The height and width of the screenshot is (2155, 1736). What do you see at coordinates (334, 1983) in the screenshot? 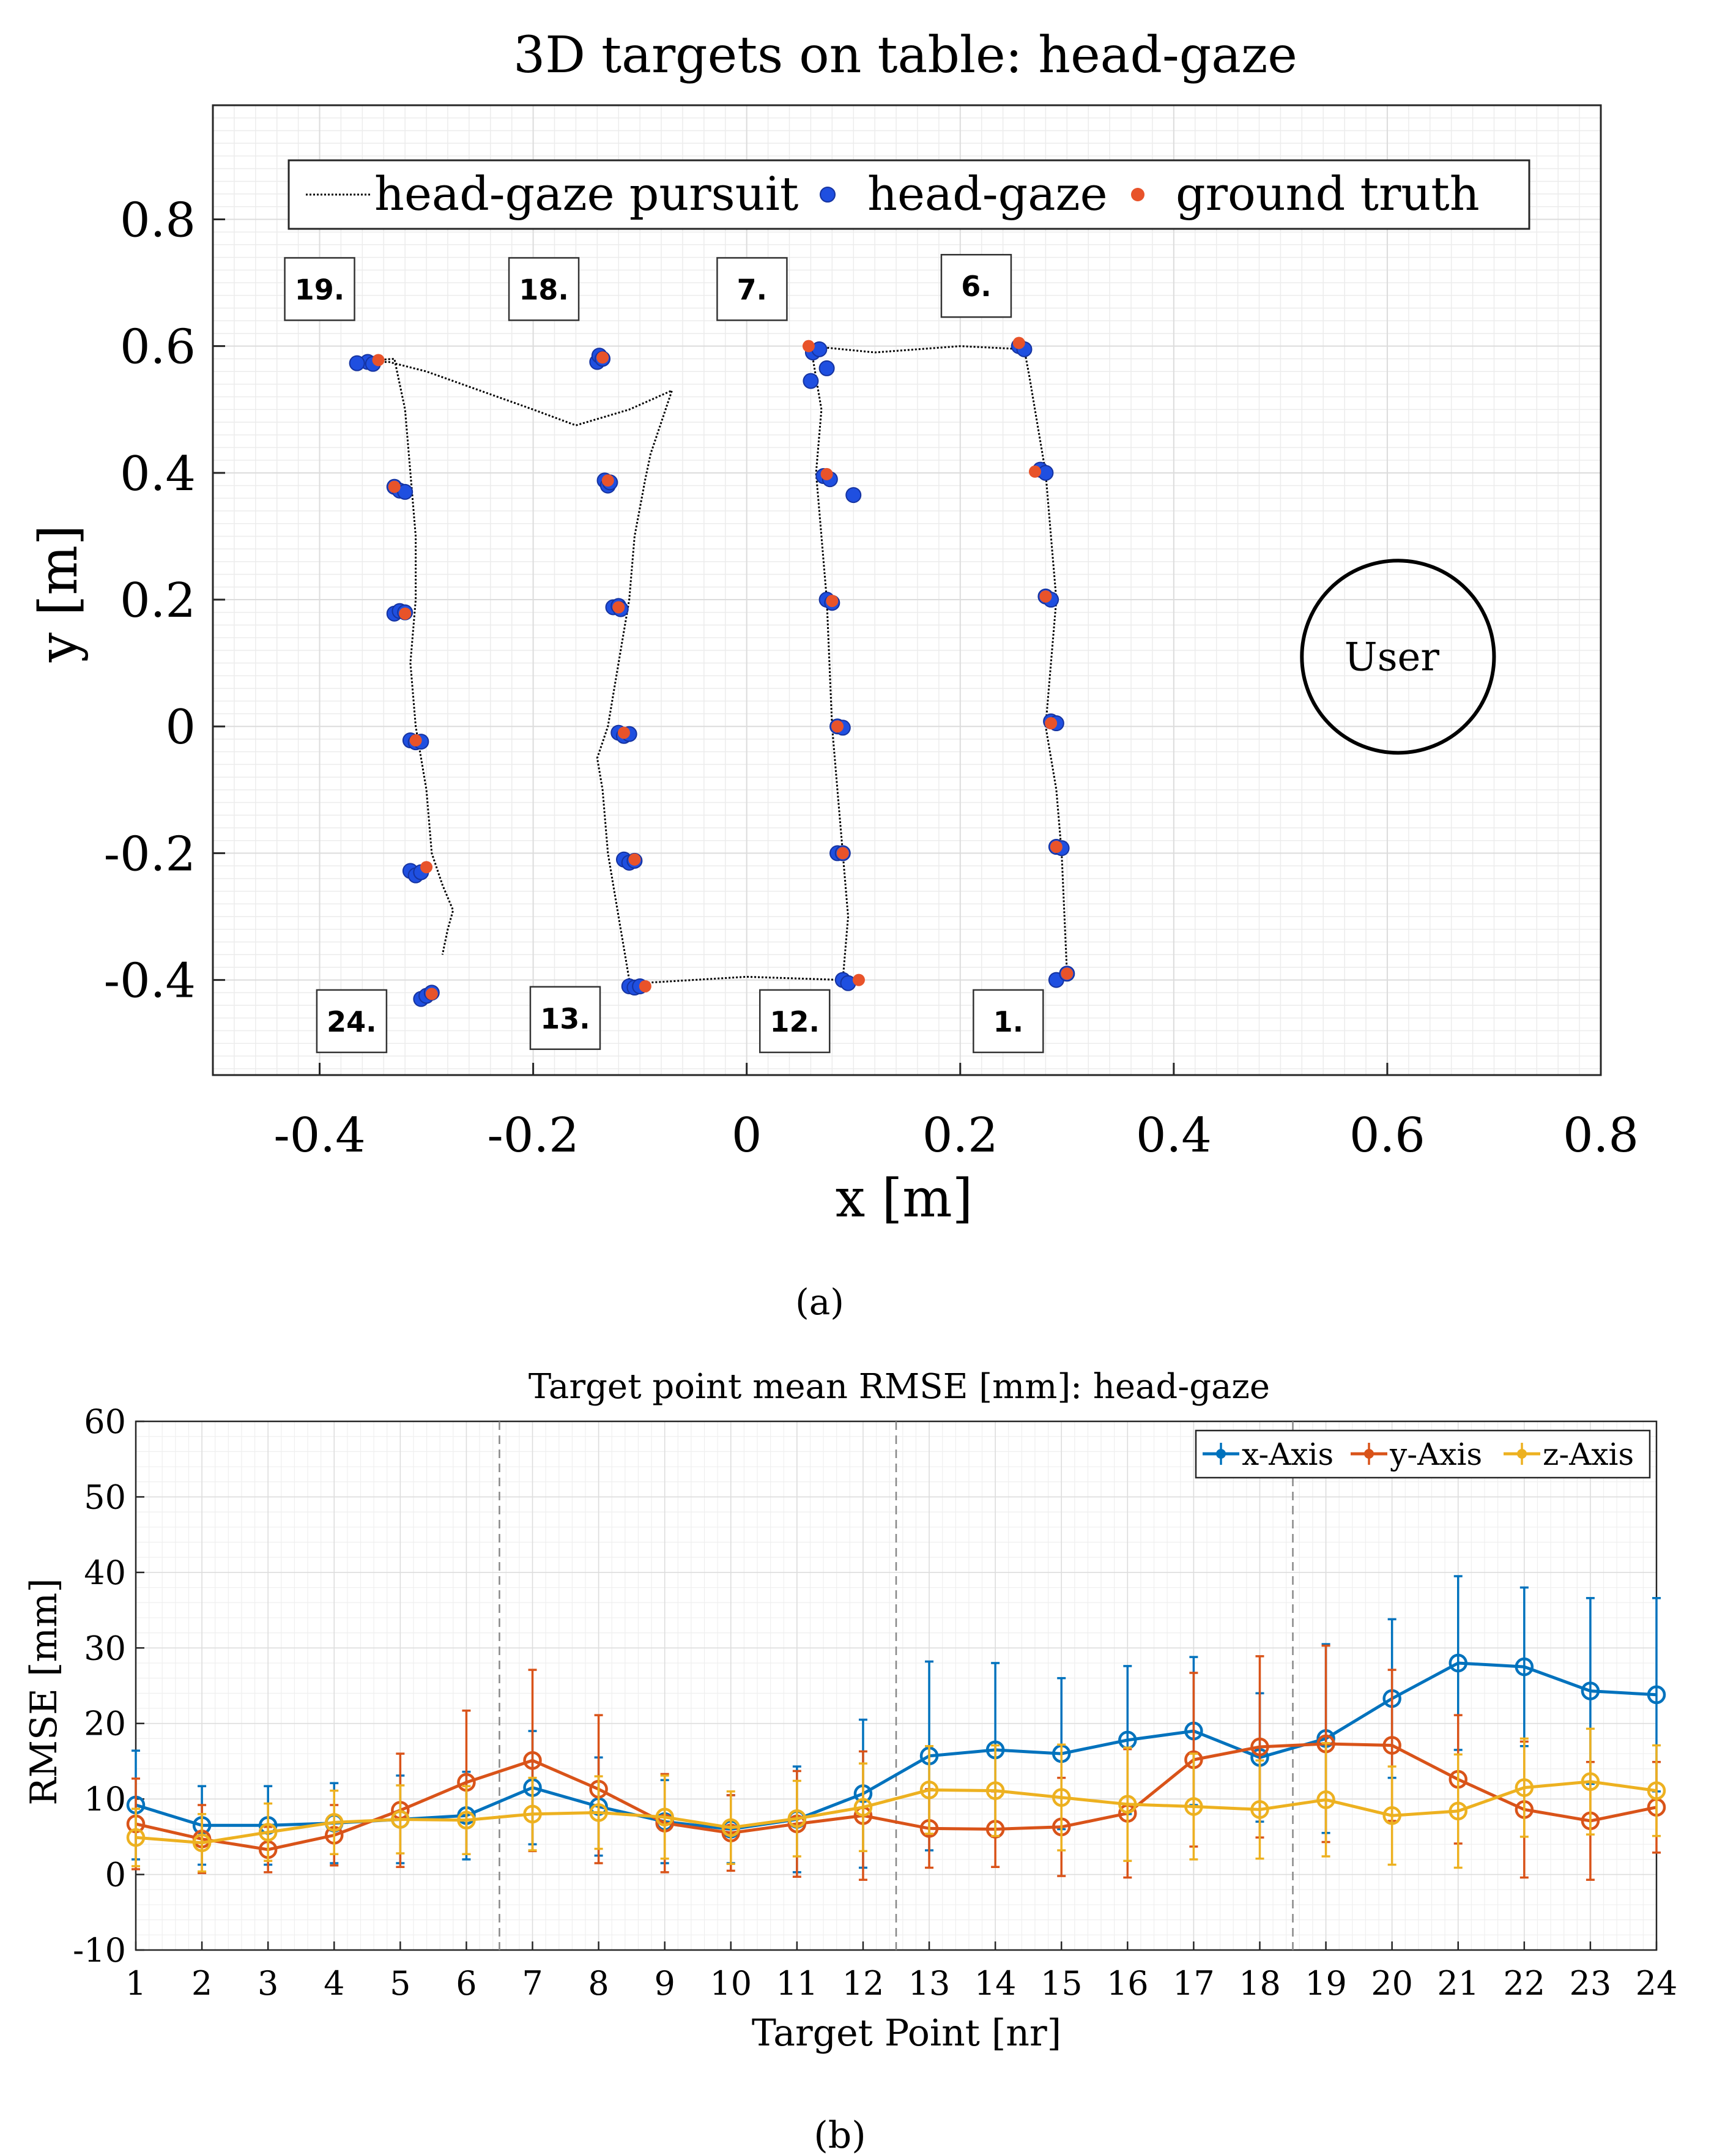
I see `x-tick-label: 4` at bounding box center [334, 1983].